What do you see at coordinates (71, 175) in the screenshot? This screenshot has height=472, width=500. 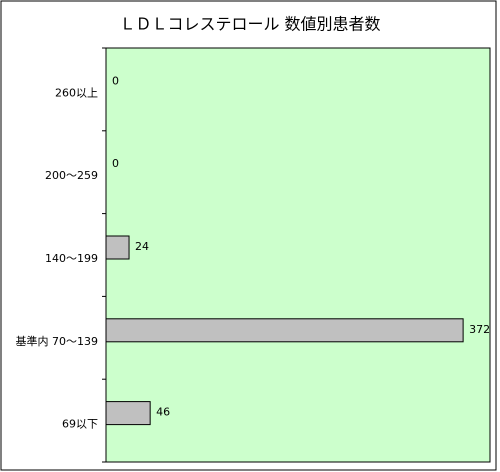 I see `y-tick-label: 200～259` at bounding box center [71, 175].